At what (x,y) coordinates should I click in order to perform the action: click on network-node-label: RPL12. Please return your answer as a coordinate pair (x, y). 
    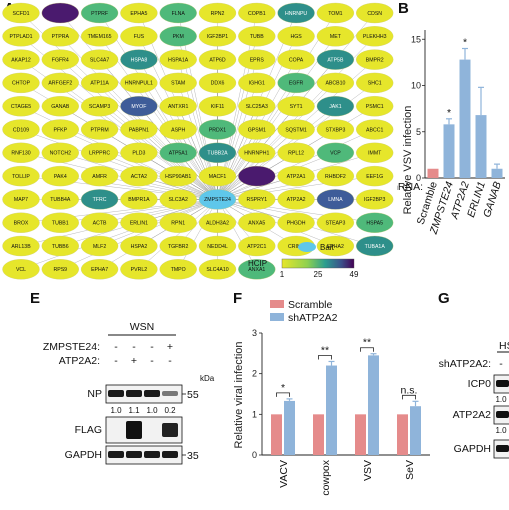
    Looking at the image, I should click on (296, 154).